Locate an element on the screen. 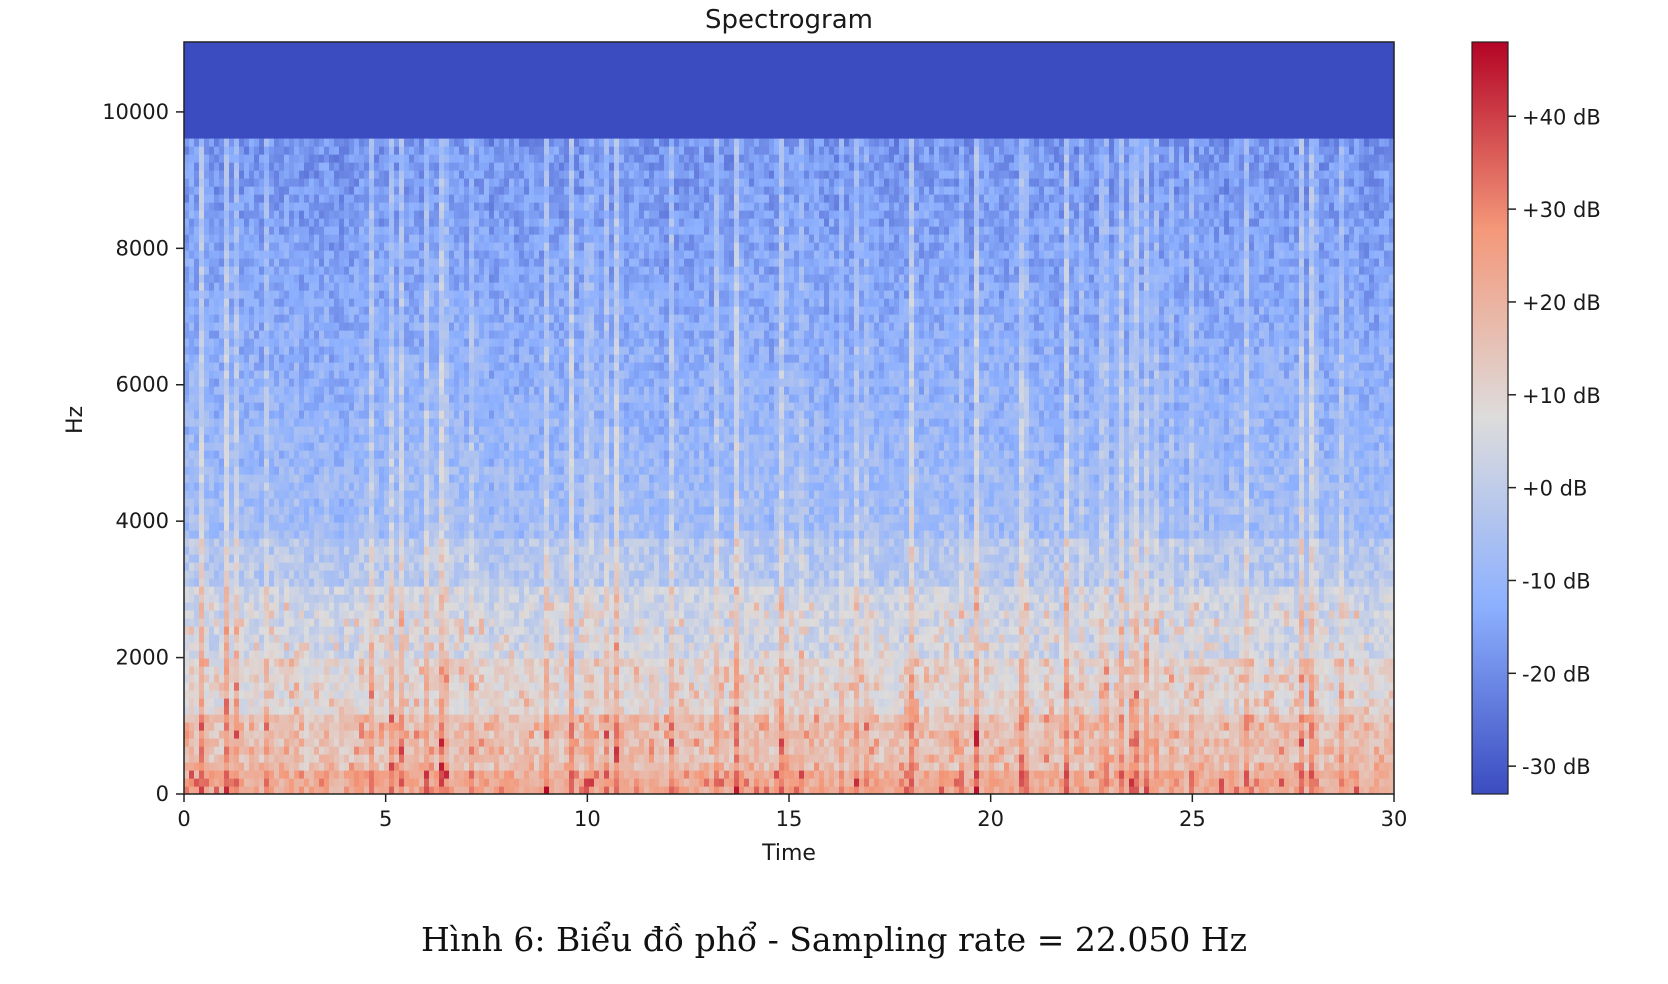  x-axis-label: Time is located at coordinates (788, 853).